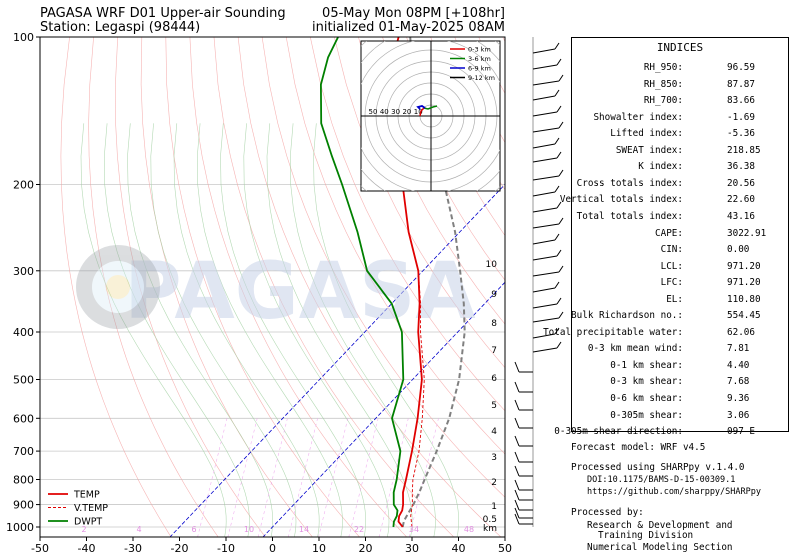 The image size is (802, 560). I want to click on index-label: CIN:, so click(671, 250).